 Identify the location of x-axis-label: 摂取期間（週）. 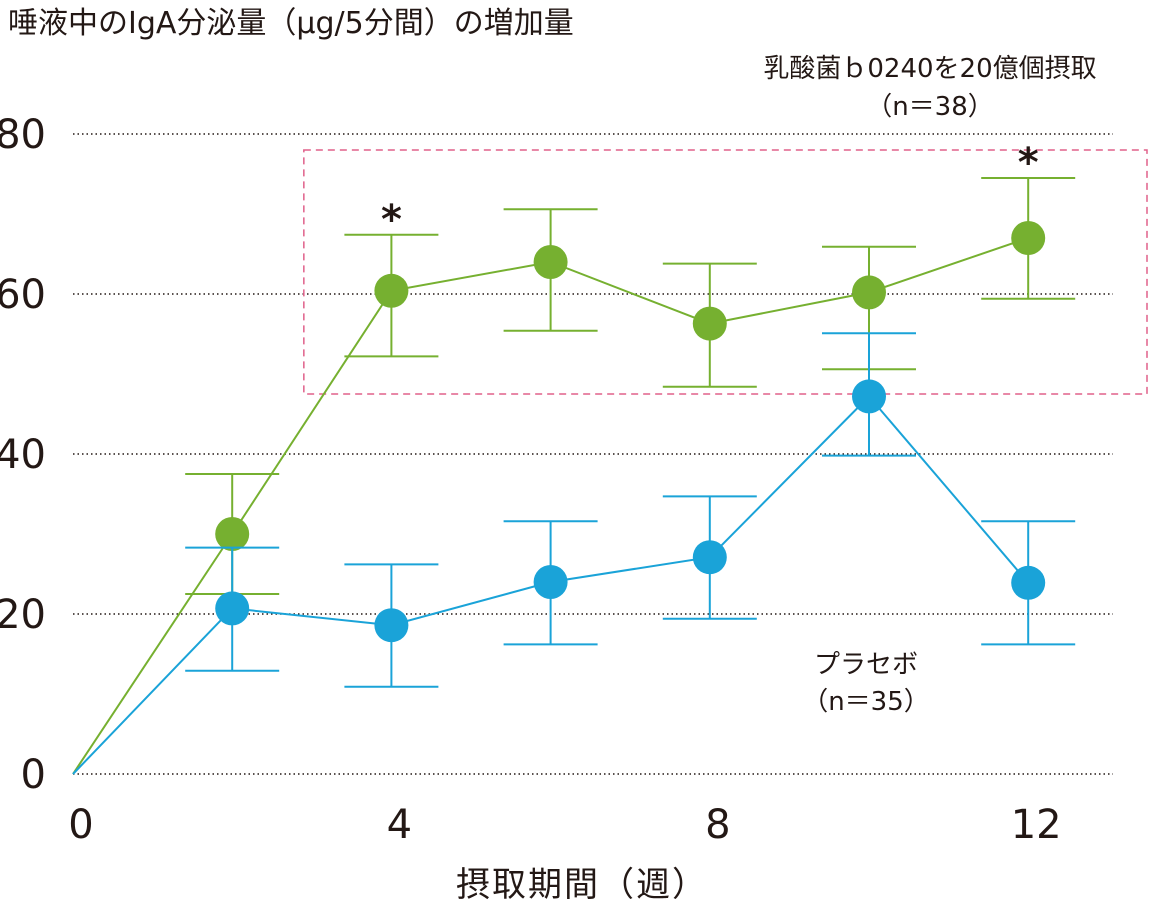
(582, 885).